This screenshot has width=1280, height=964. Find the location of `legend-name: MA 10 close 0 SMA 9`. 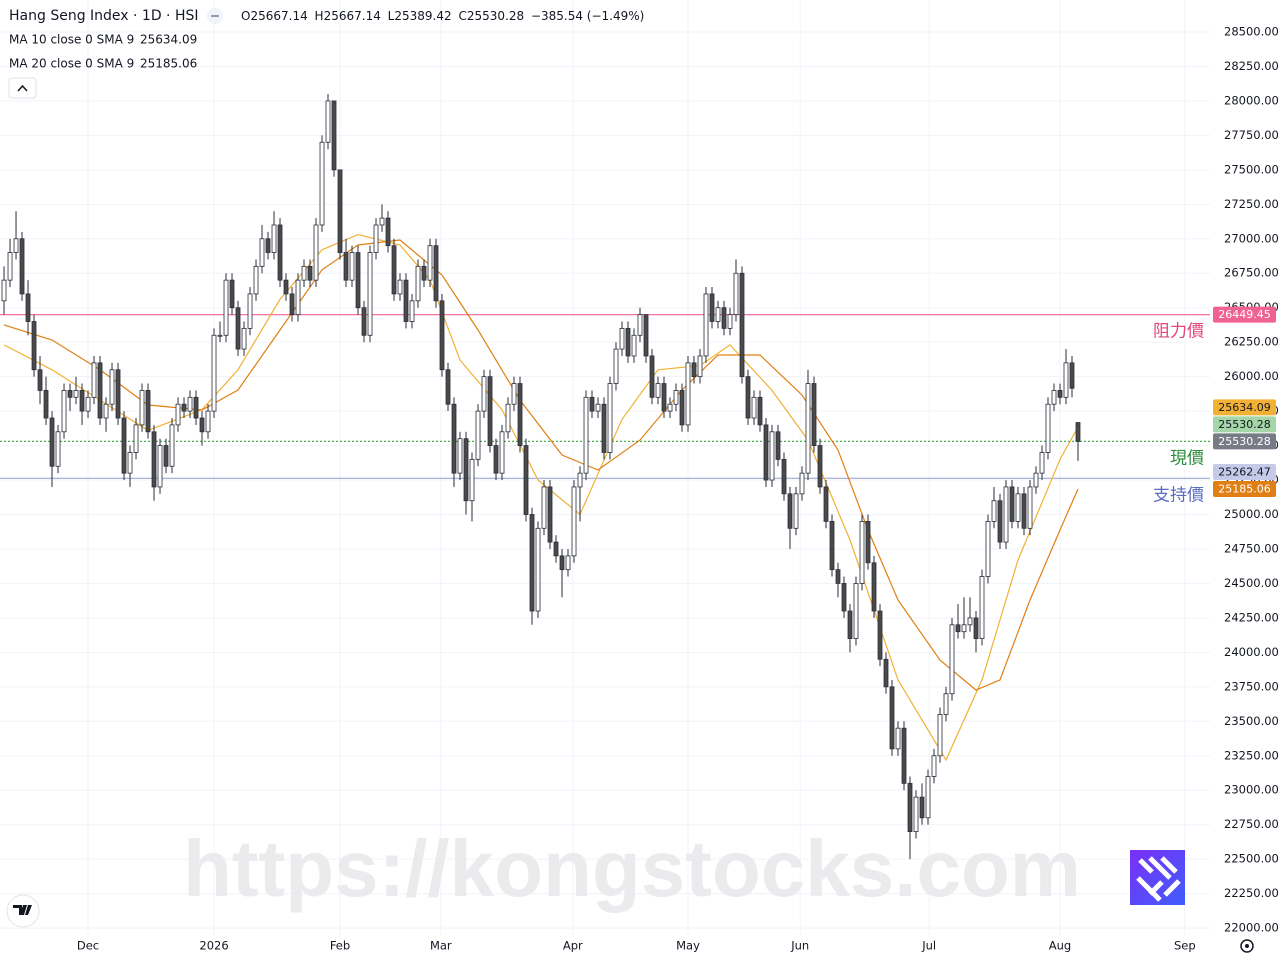

legend-name: MA 10 close 0 SMA 9 is located at coordinates (71, 40).